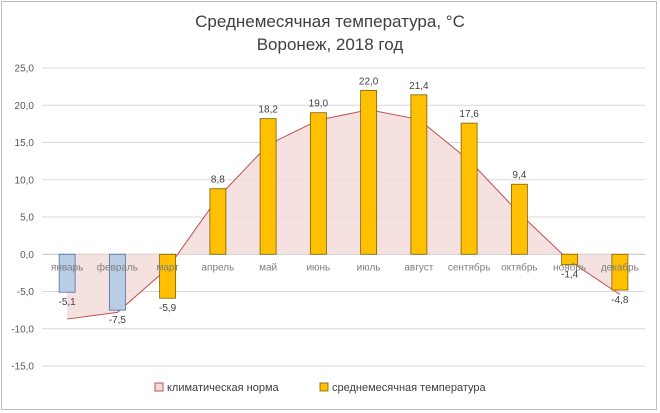 This screenshot has width=660, height=413. Describe the element at coordinates (318, 267) in the screenshot. I see `x-category-label: июнь` at that location.